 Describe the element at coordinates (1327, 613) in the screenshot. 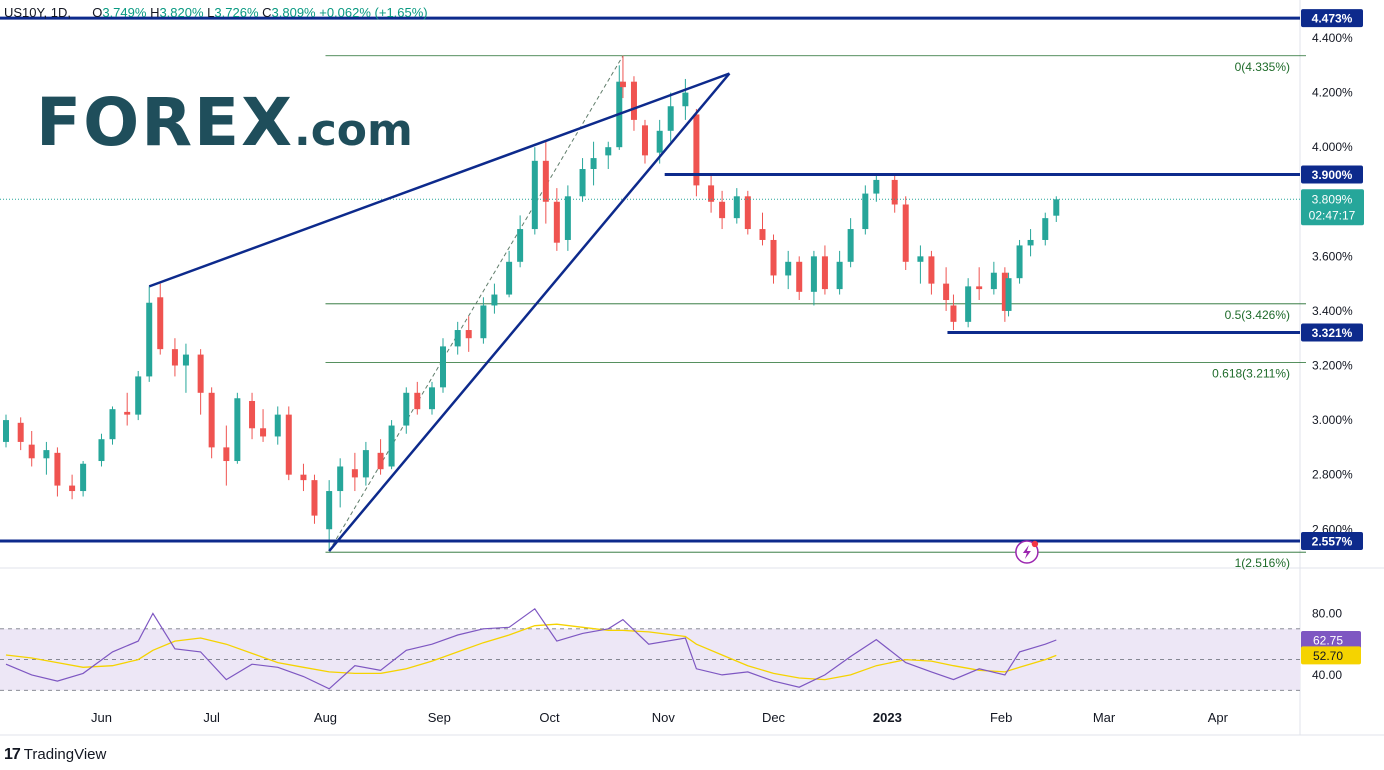

I see `rsi-tick-label: 80.00` at that location.